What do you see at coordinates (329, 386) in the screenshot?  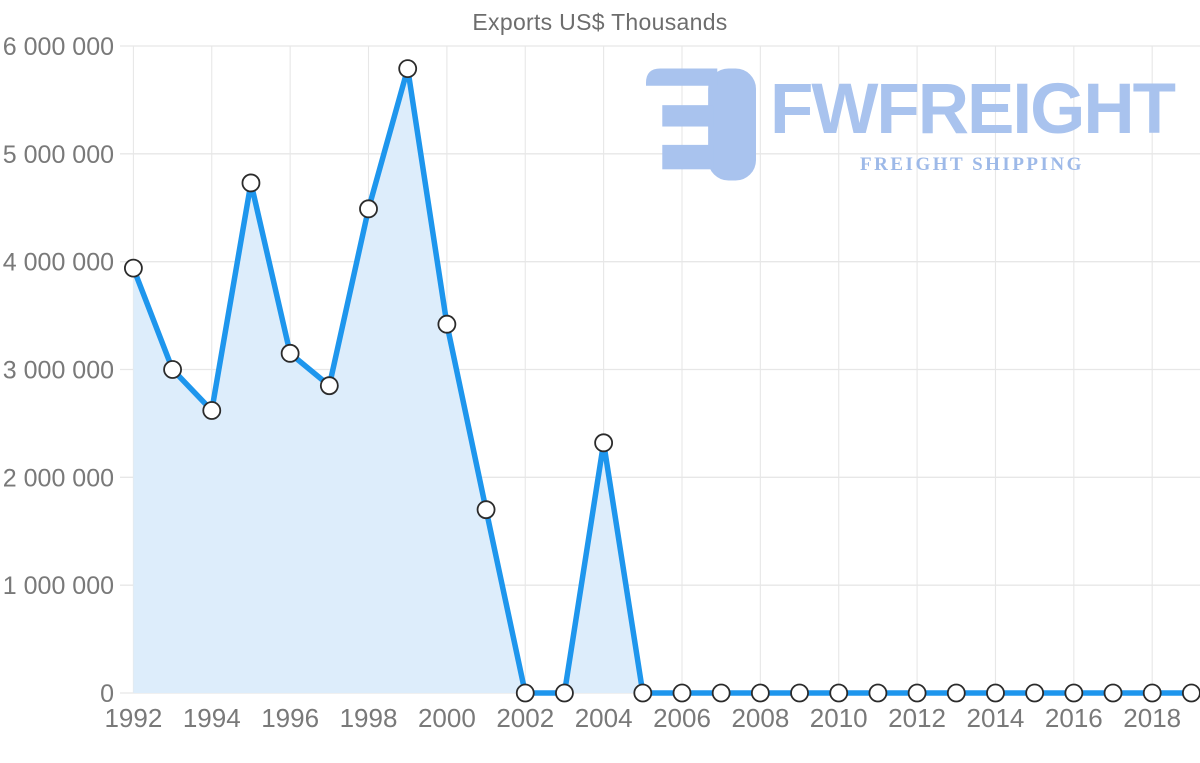 I see `data-point-1997` at bounding box center [329, 386].